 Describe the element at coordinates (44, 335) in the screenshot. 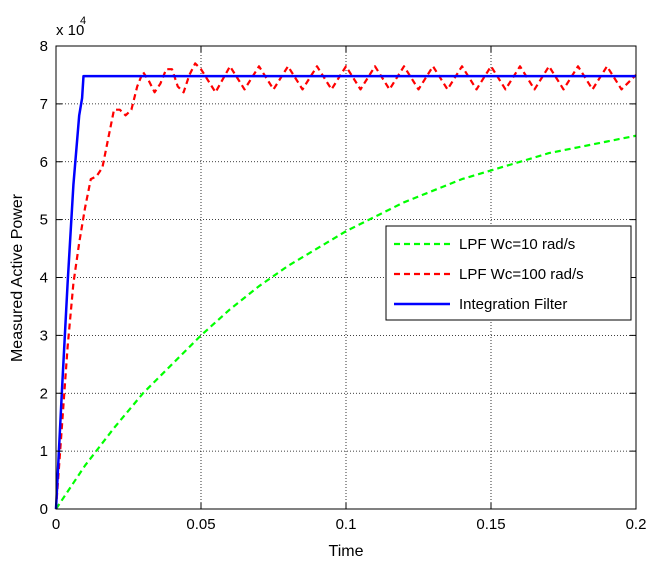

I see `y-tick-label: 3` at that location.